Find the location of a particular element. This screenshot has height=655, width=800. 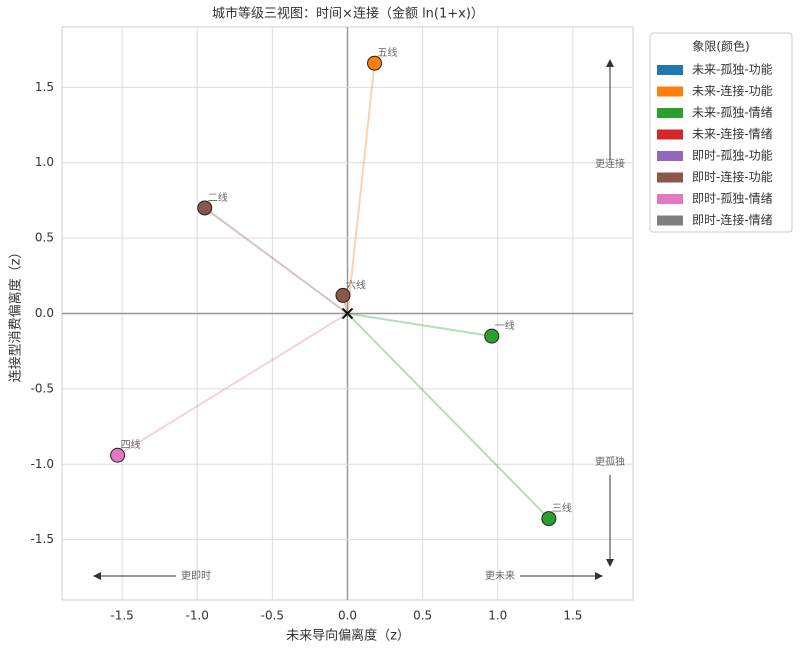

x-axis-label: 未来导向偏离度（z） is located at coordinates (348, 636).